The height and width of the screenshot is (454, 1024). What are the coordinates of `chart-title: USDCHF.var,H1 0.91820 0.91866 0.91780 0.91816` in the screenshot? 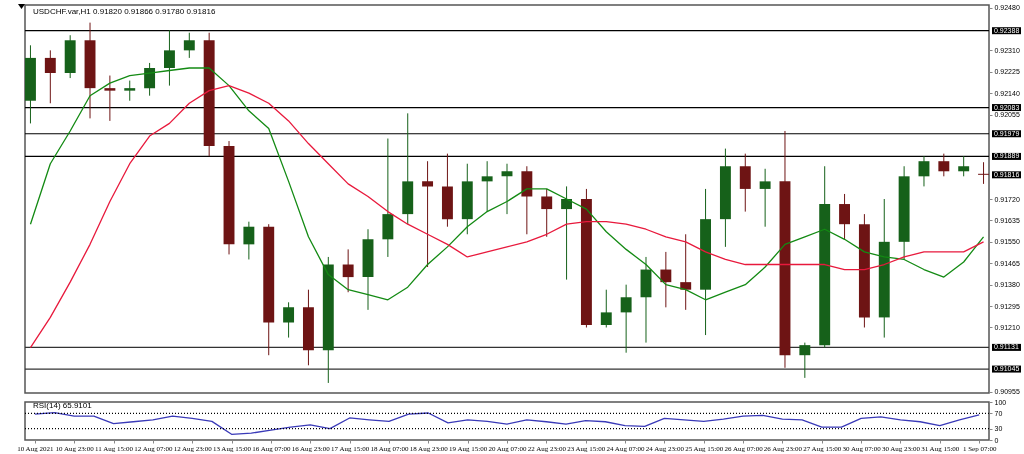 It's located at (124, 11).